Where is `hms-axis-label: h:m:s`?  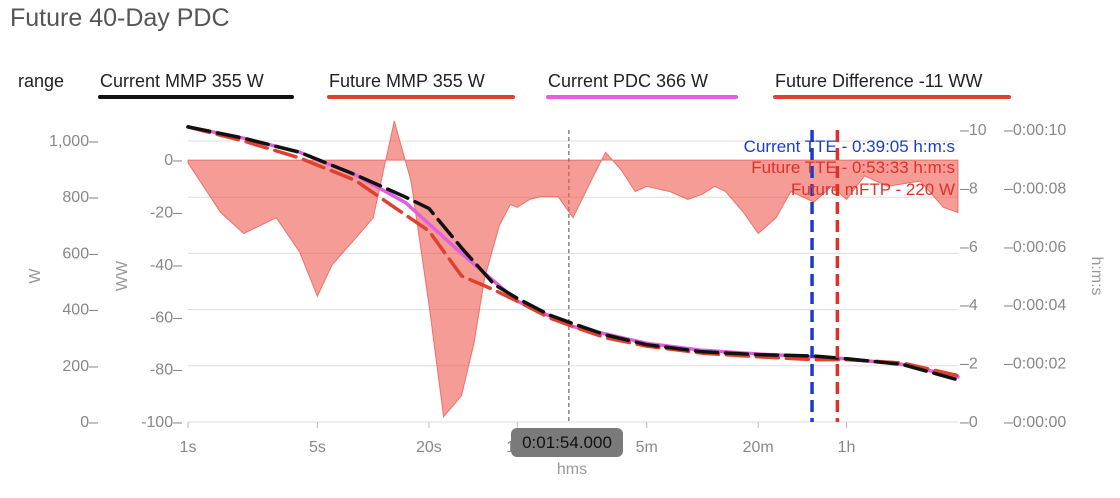
hms-axis-label: h:m:s is located at coordinates (1096, 275).